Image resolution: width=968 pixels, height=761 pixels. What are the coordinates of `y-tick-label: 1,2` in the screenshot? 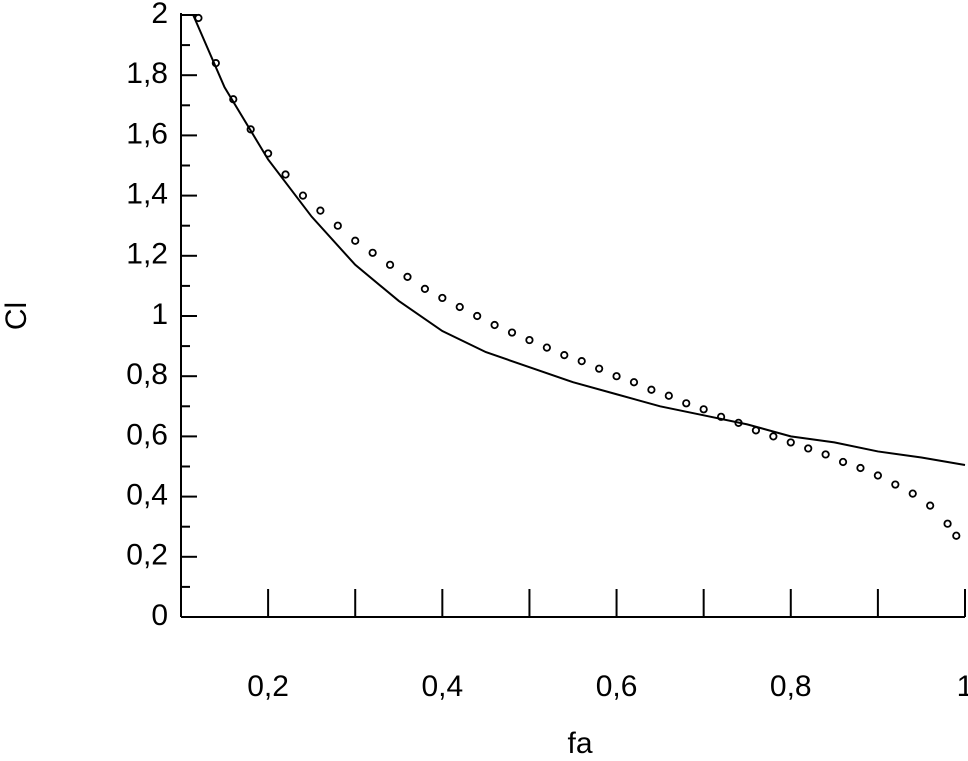 It's located at (147, 254).